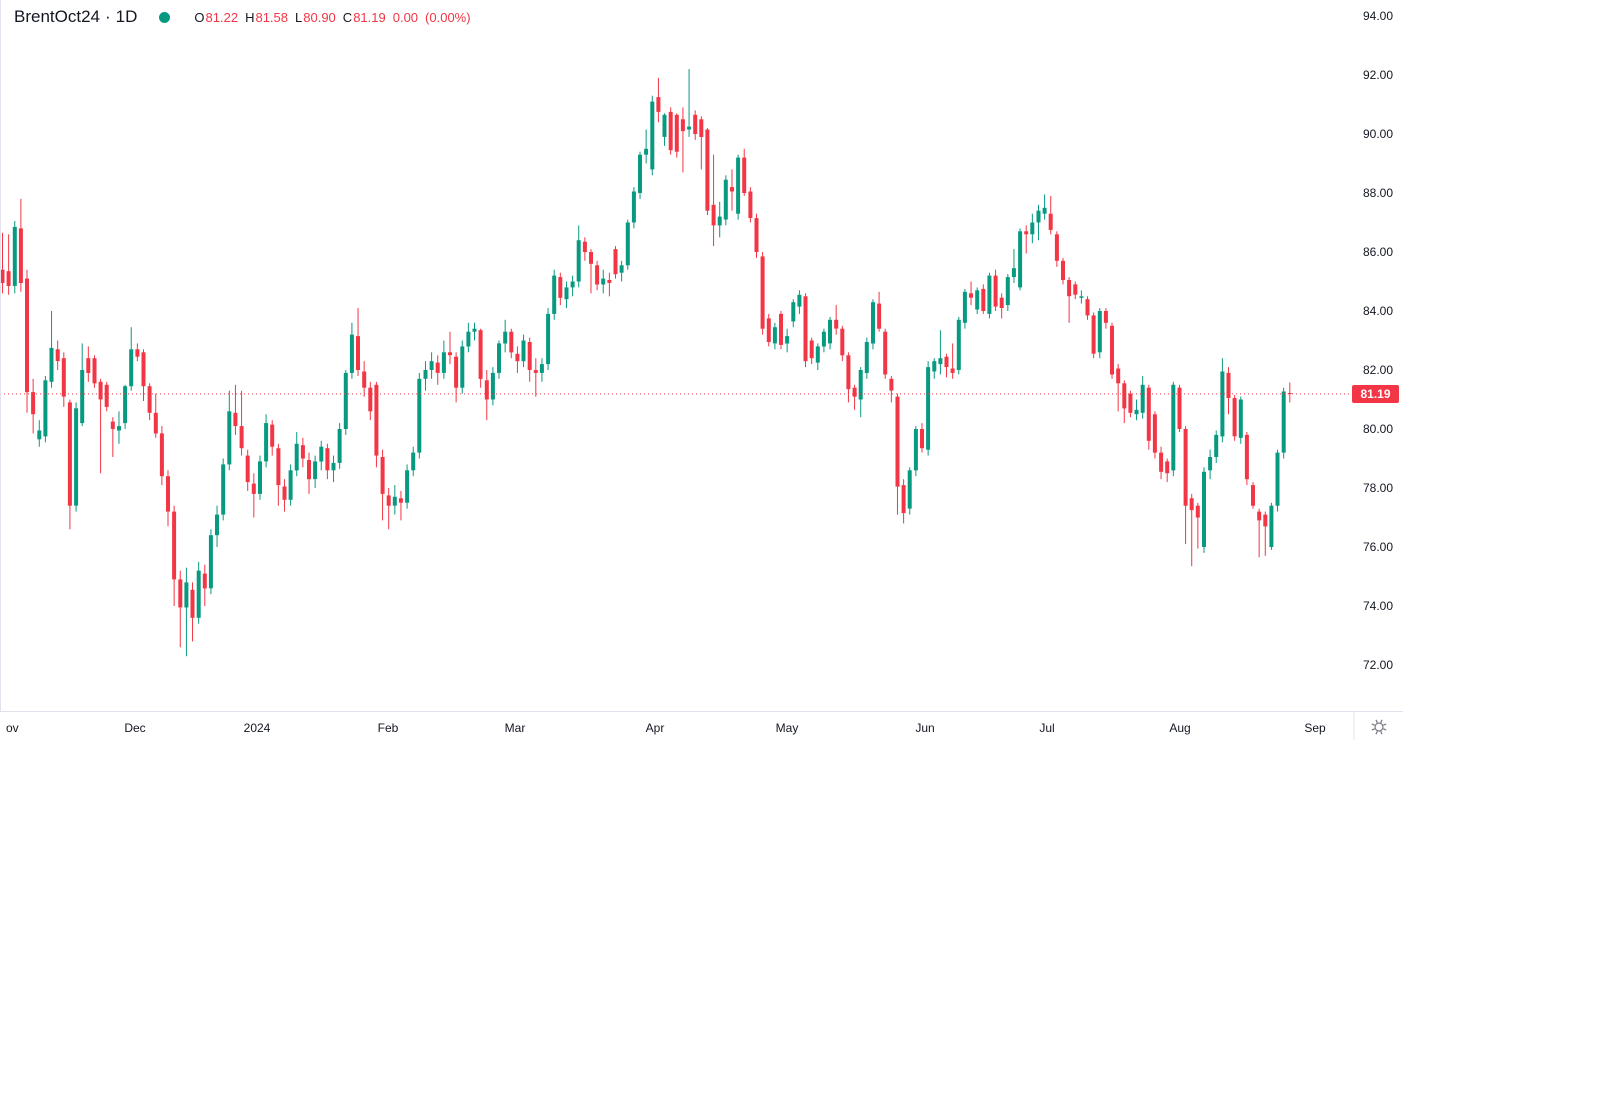 This screenshot has height=1100, width=1611. What do you see at coordinates (126, 16) in the screenshot?
I see `interval-label: 1D` at bounding box center [126, 16].